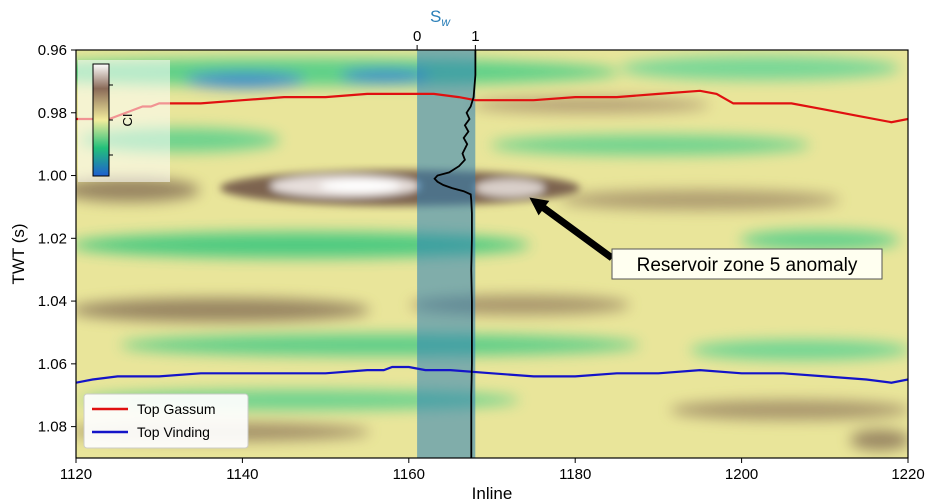 The width and height of the screenshot is (928, 504). Describe the element at coordinates (741, 474) in the screenshot. I see `x-tick-label: 1200` at that location.